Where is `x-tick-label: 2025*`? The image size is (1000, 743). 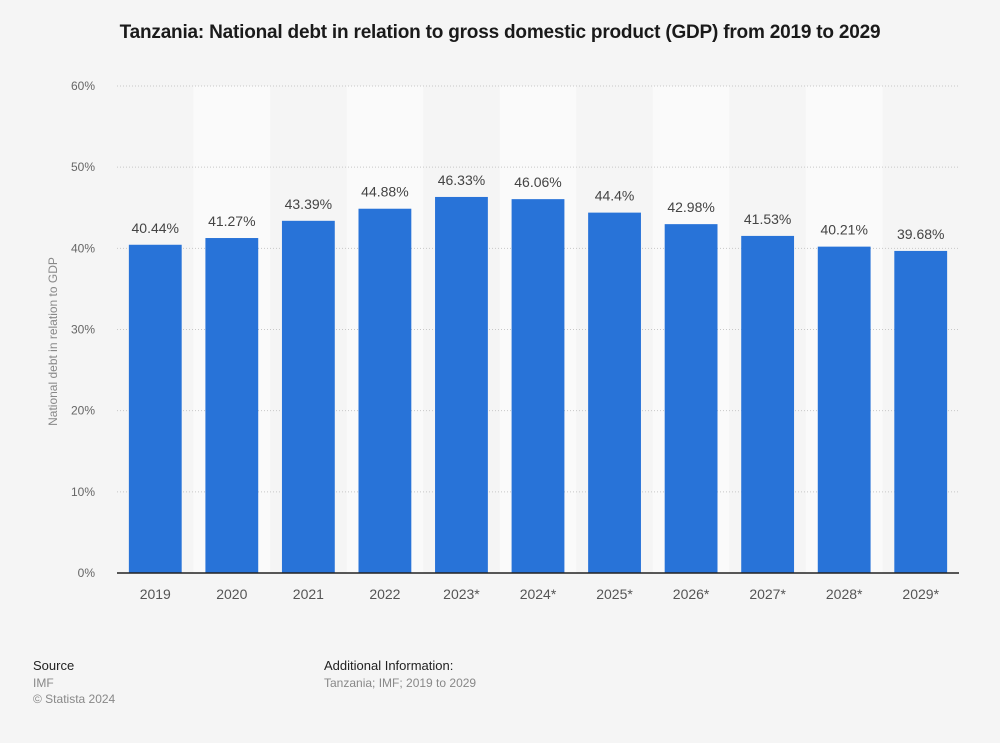 x-tick-label: 2025* is located at coordinates (614, 594).